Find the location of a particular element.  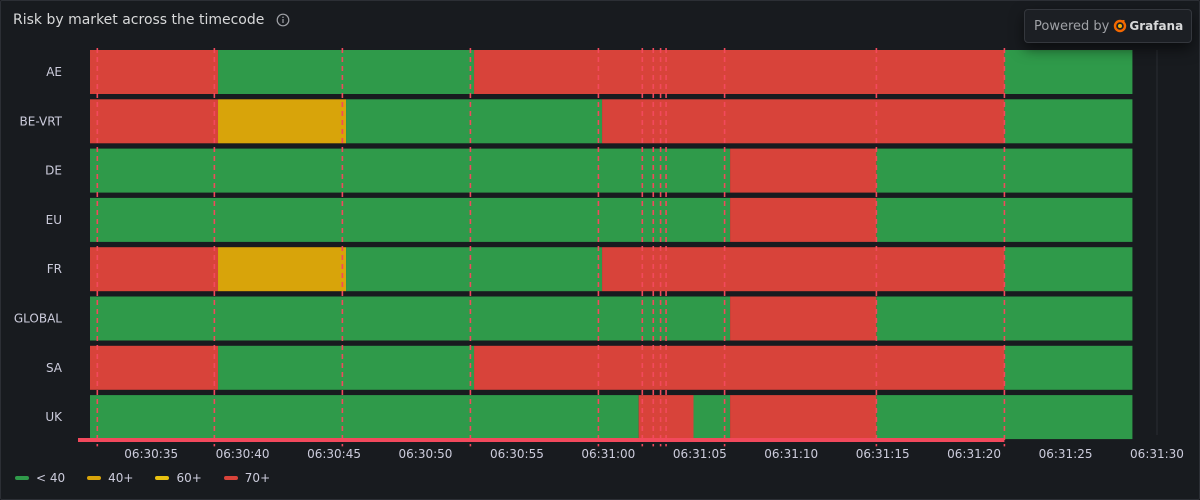

panel-title: Risk by market across the timecode is located at coordinates (139, 20).